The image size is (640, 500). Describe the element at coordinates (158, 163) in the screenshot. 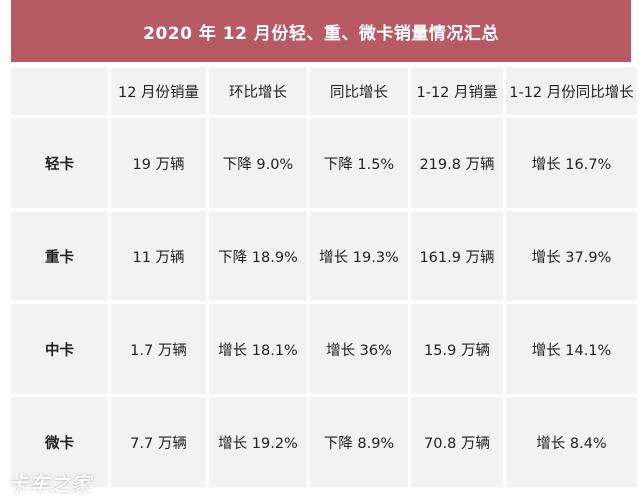

I see `table-cell: 19 万辆` at that location.